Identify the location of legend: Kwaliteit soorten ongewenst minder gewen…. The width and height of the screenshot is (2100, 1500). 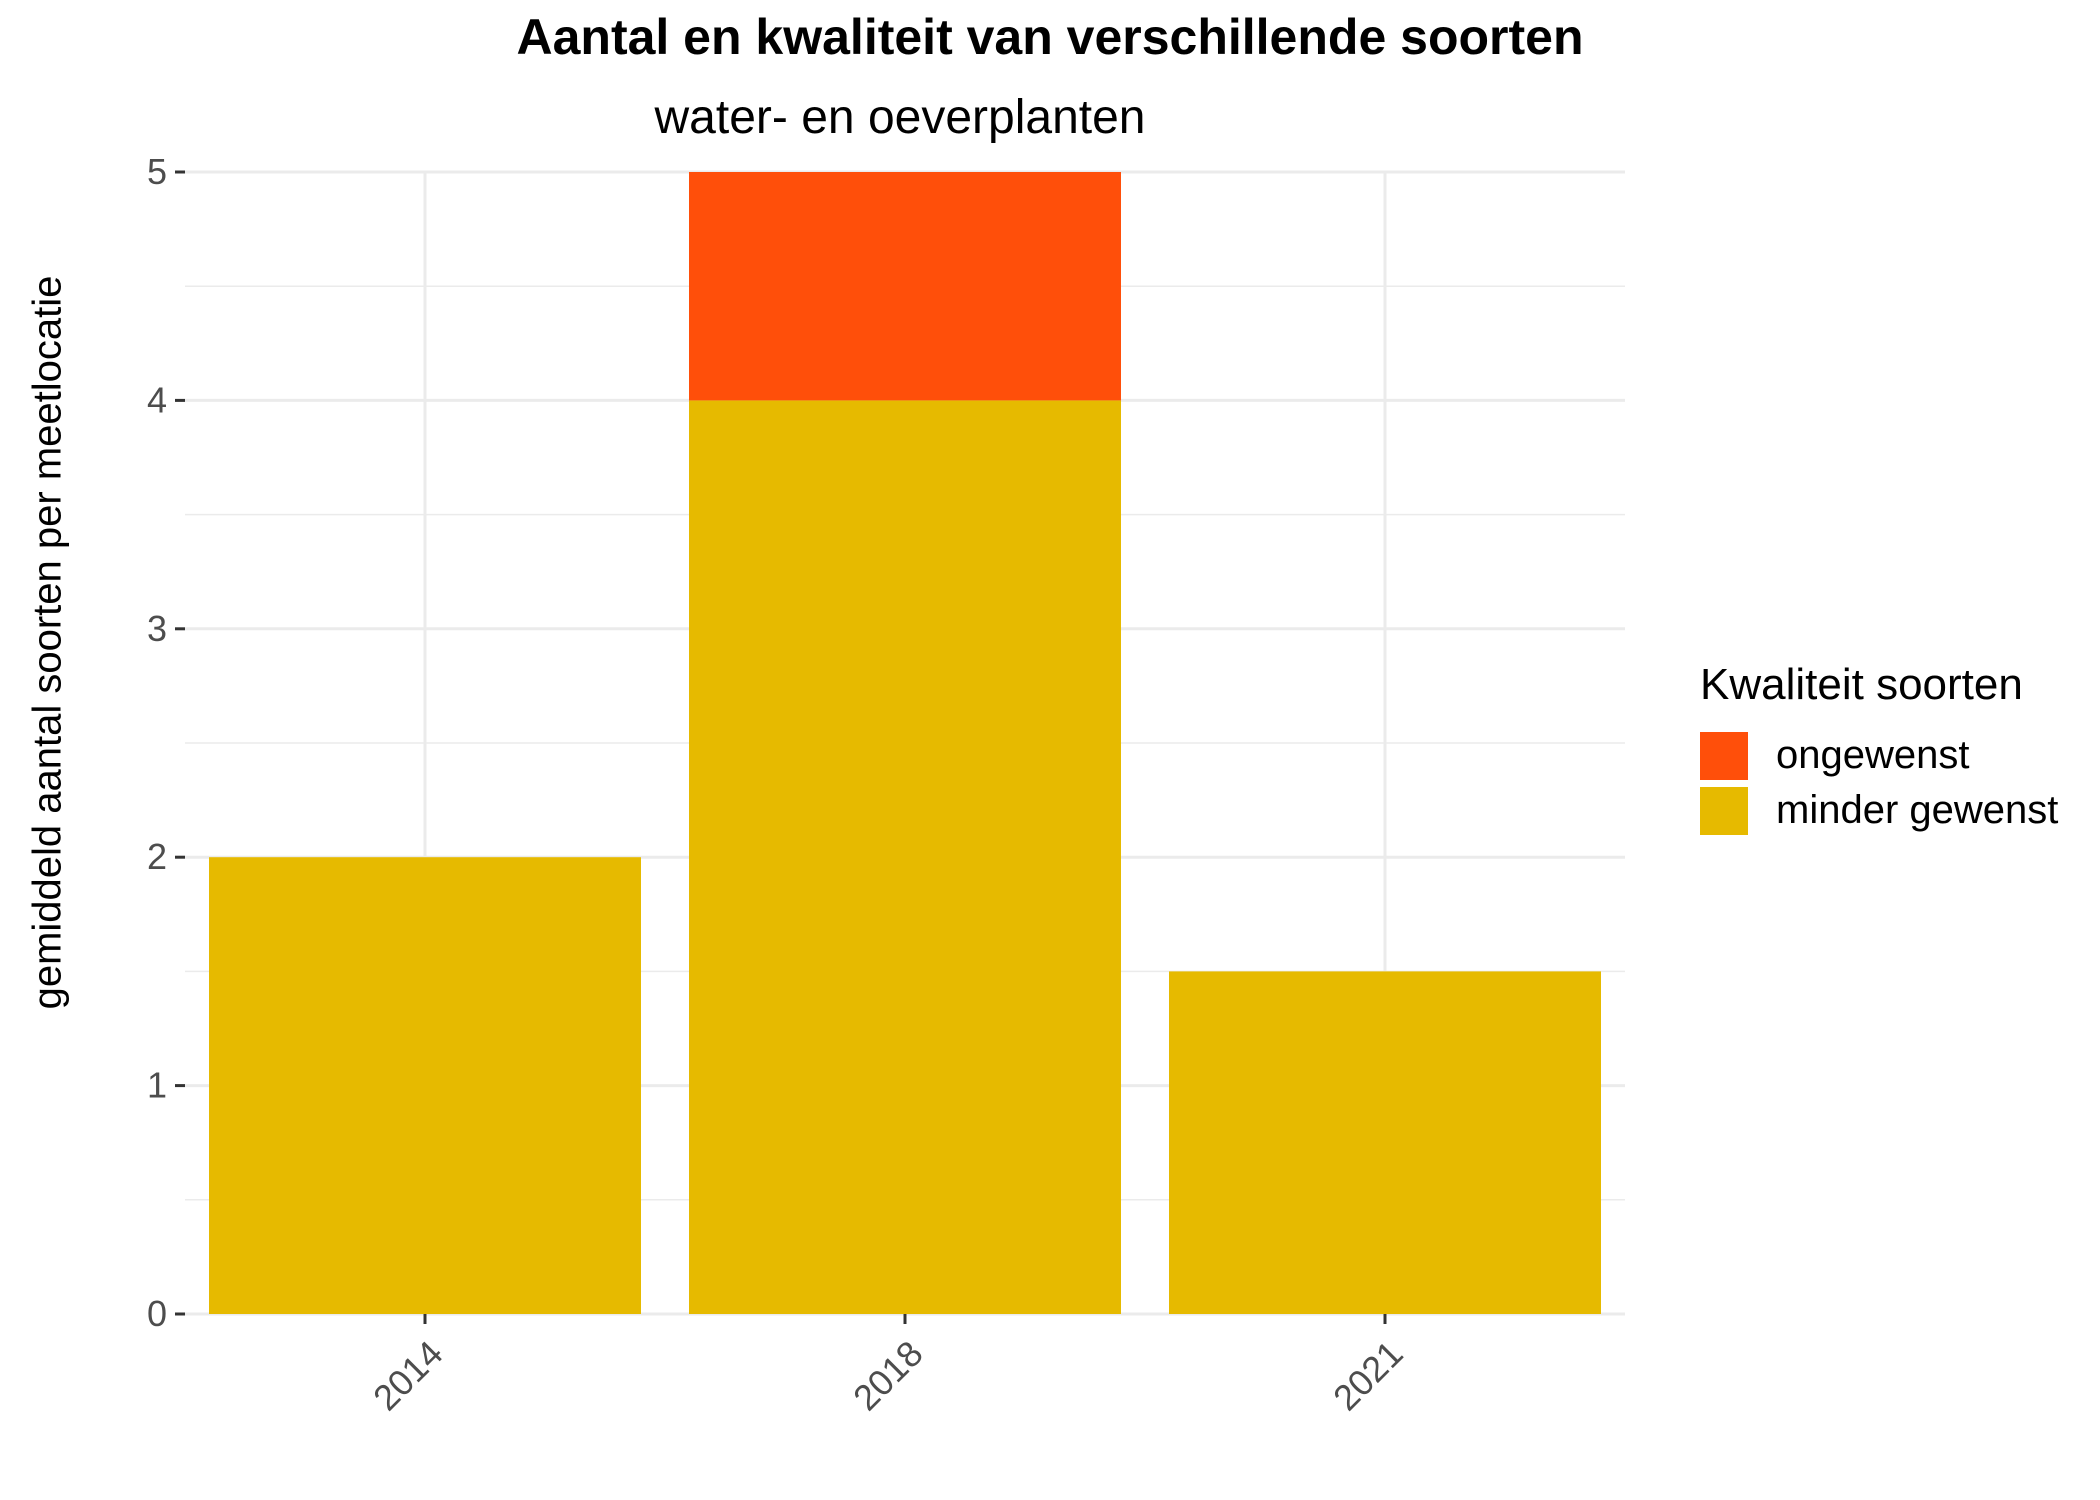
(1879, 749).